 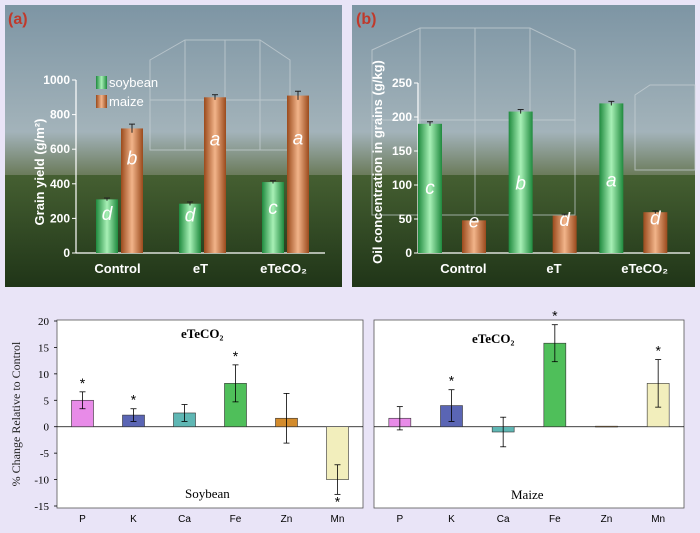 I want to click on y-tick-label: 100, so click(x=402, y=185).